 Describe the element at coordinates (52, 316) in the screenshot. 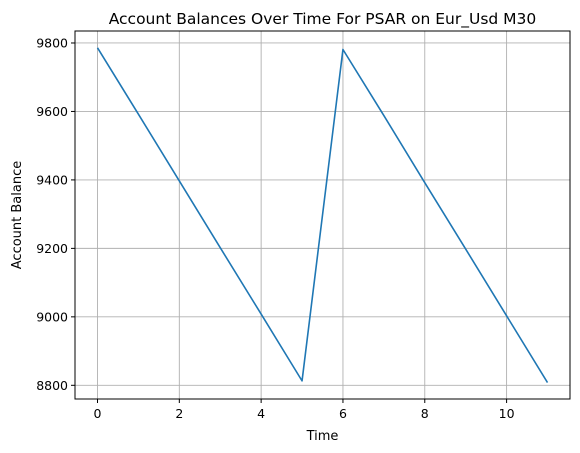

I see `y-tick-label: 9000` at that location.